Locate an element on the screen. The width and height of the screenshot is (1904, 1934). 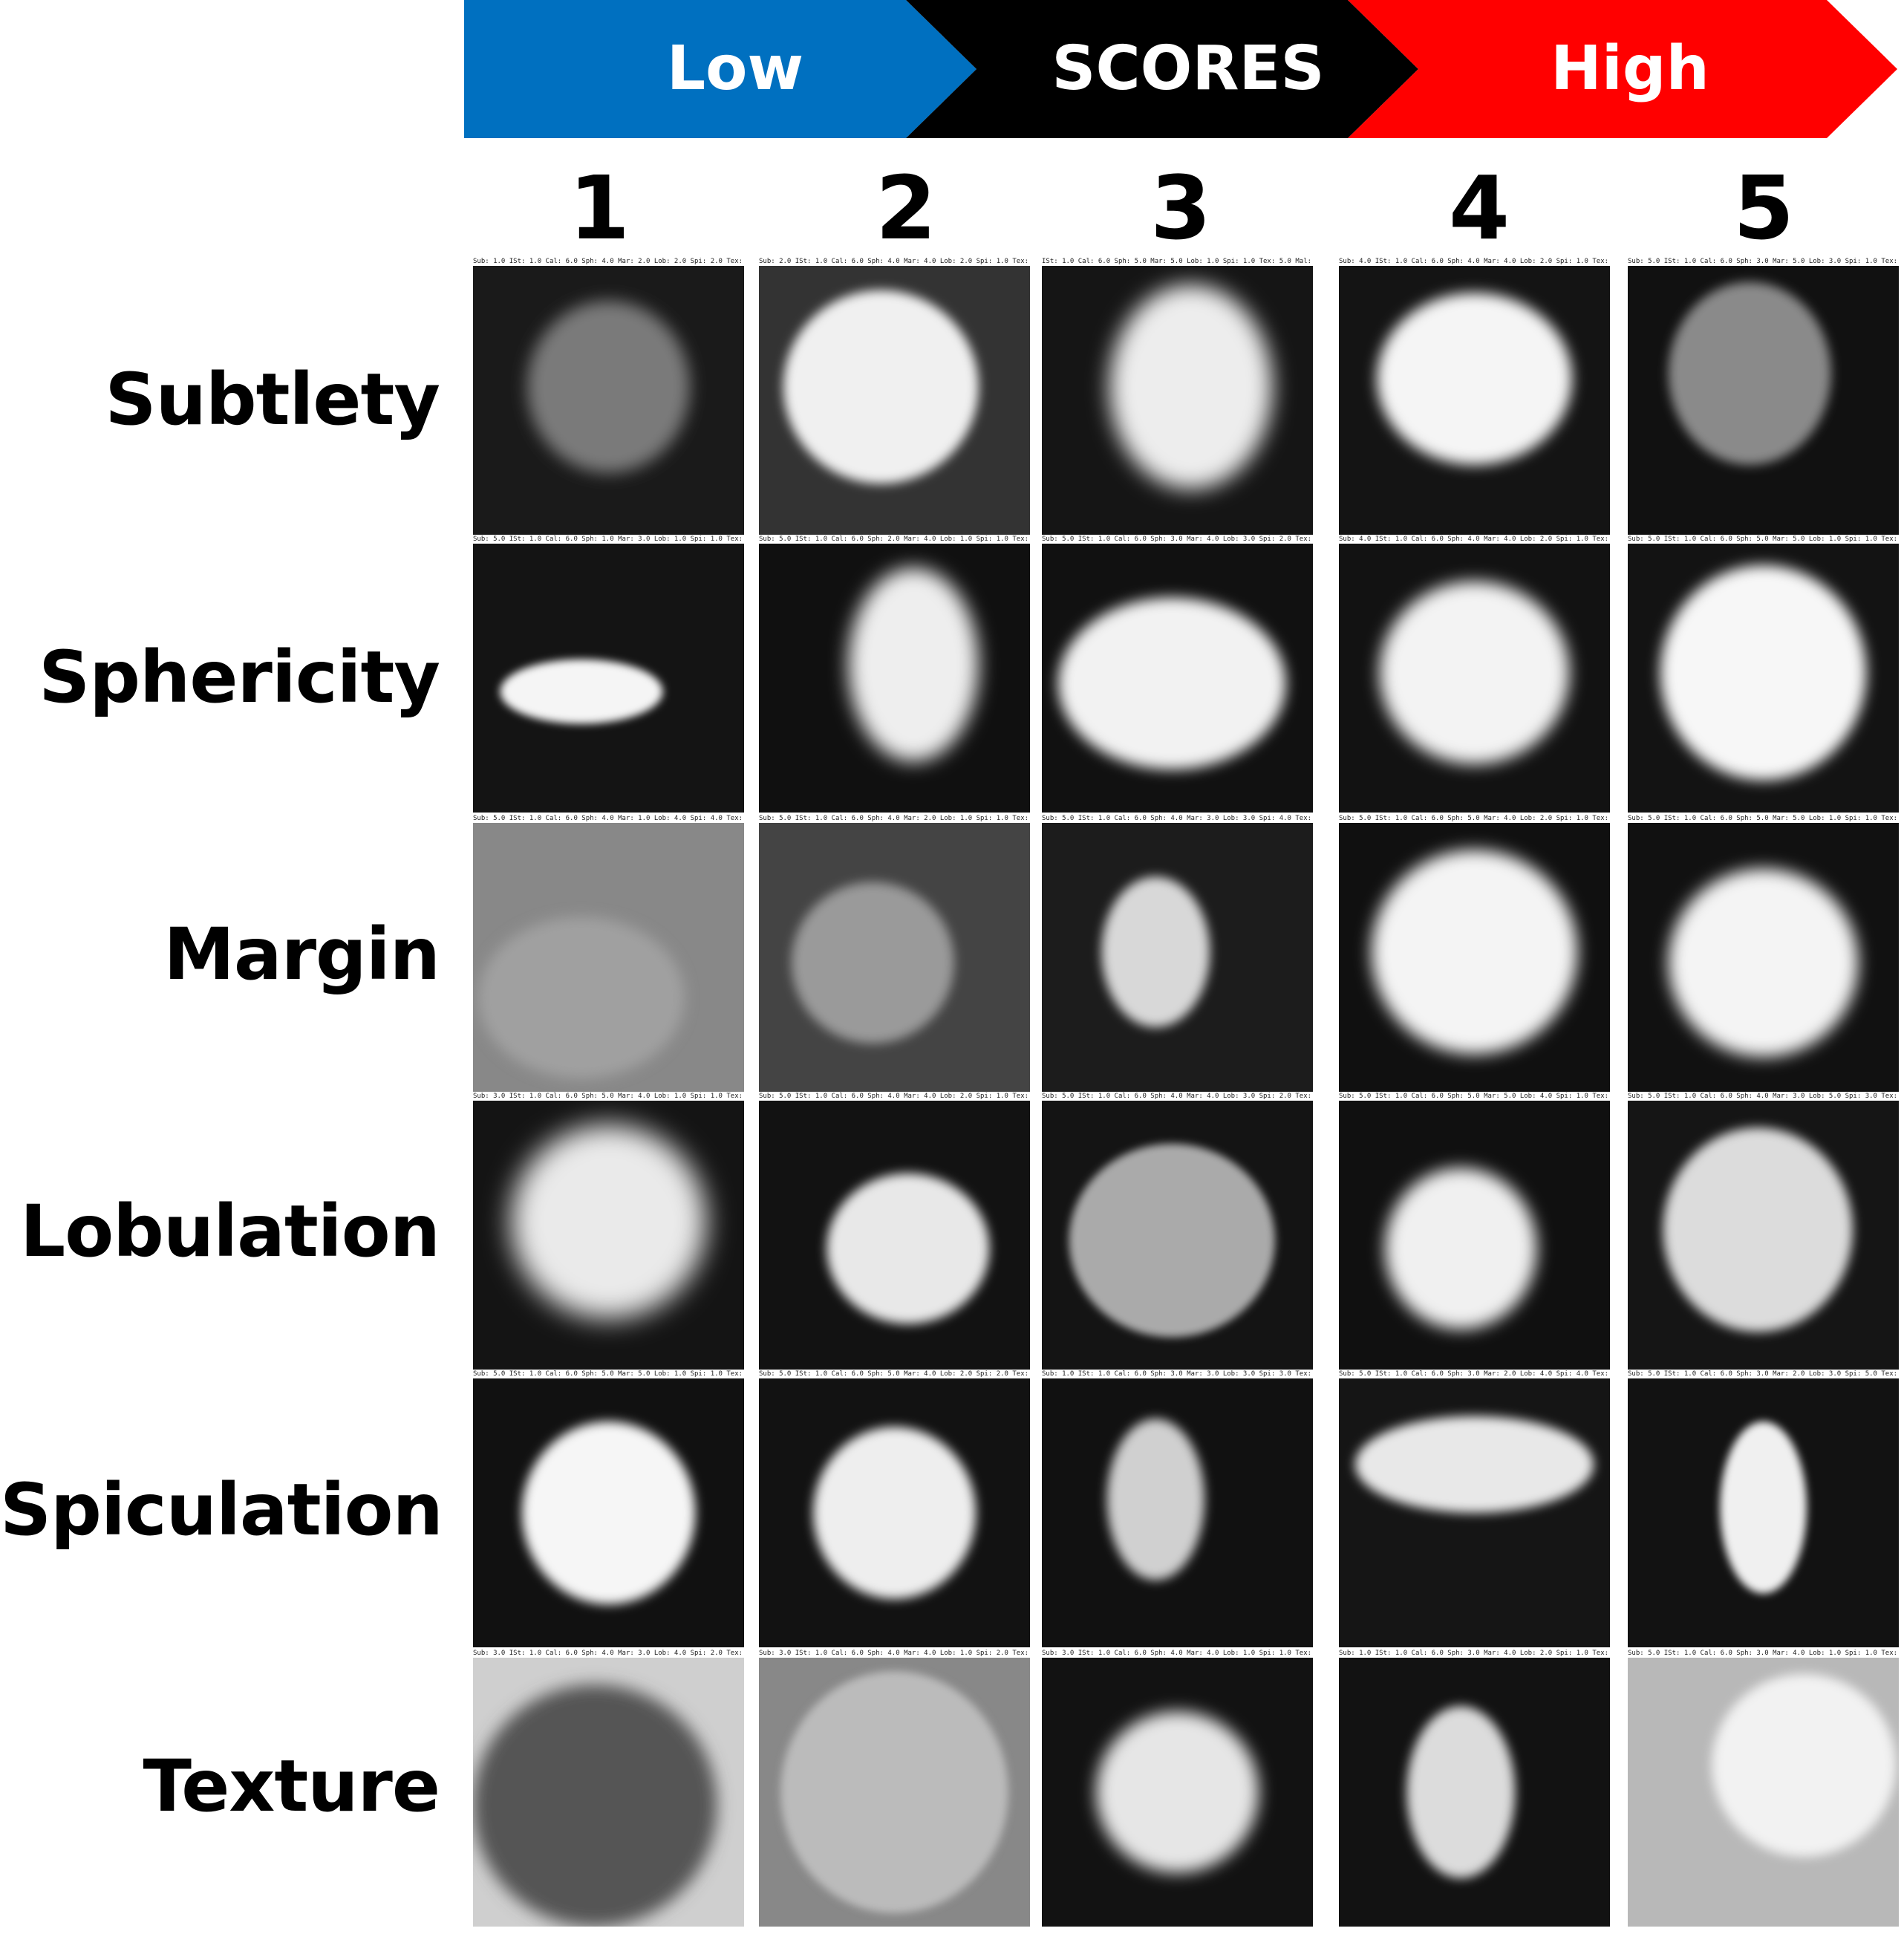
score-scale-banner: Low SCORES High is located at coordinates (1181, 69).